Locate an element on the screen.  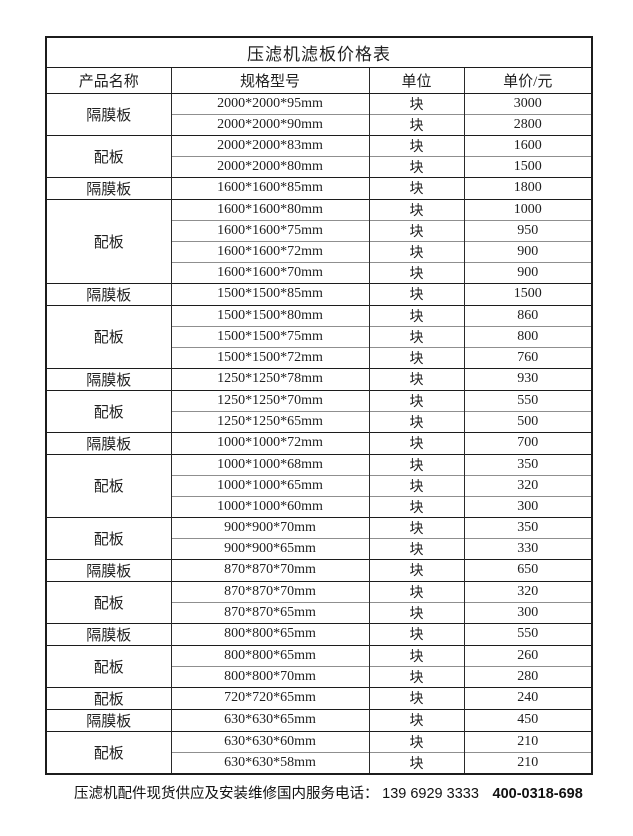
spec-cell: 1500*1500*80mm is located at coordinates (270, 315).